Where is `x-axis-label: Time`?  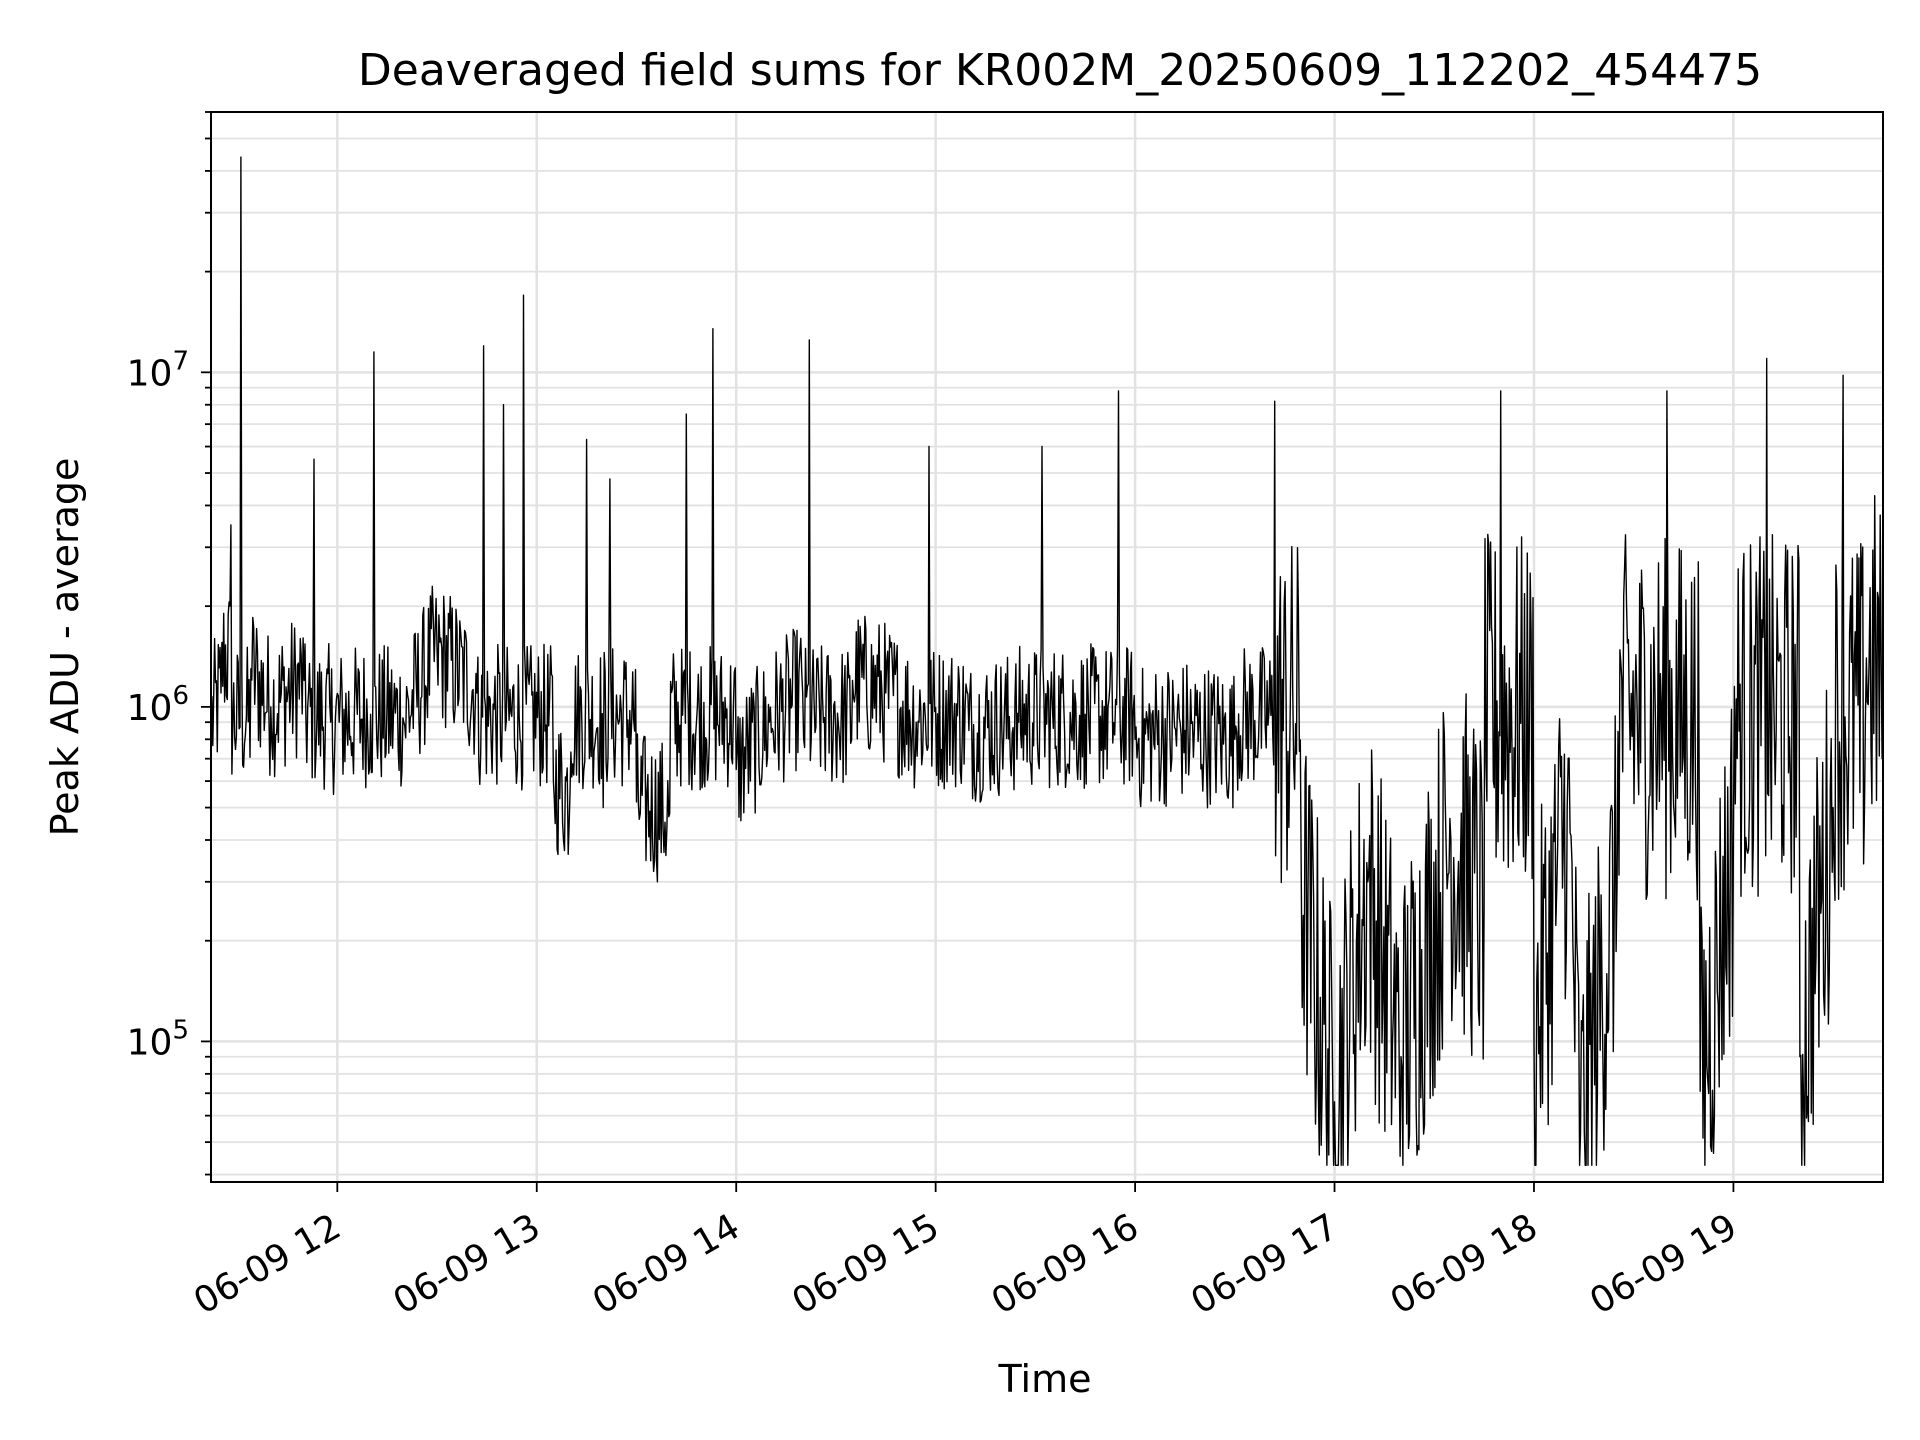
x-axis-label: Time is located at coordinates (1045, 1379).